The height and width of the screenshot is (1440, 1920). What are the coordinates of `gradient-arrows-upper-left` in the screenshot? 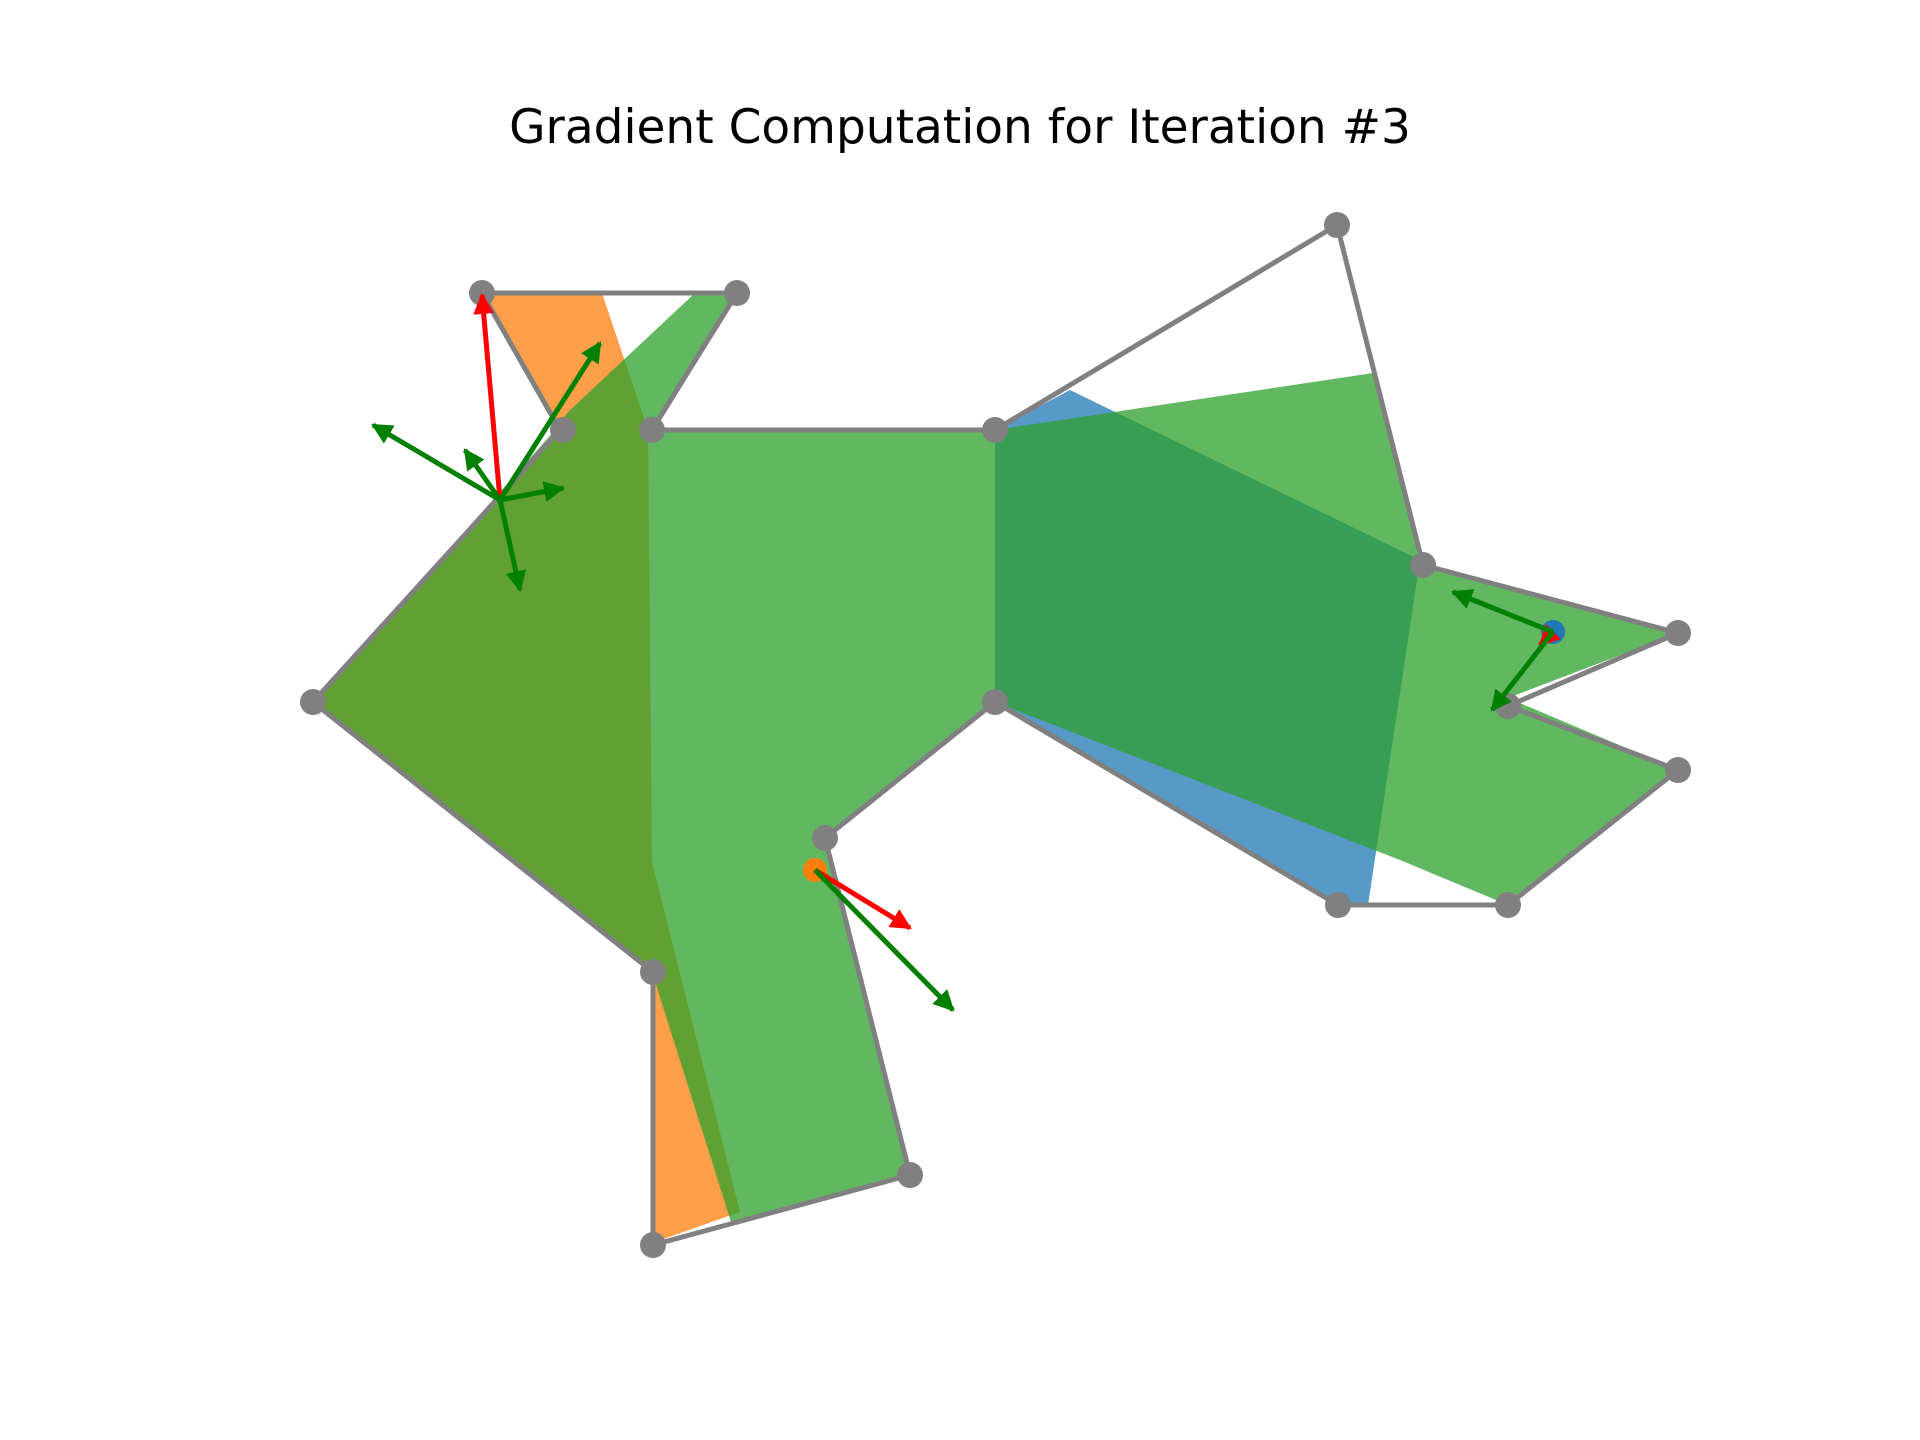 It's located at (487, 442).